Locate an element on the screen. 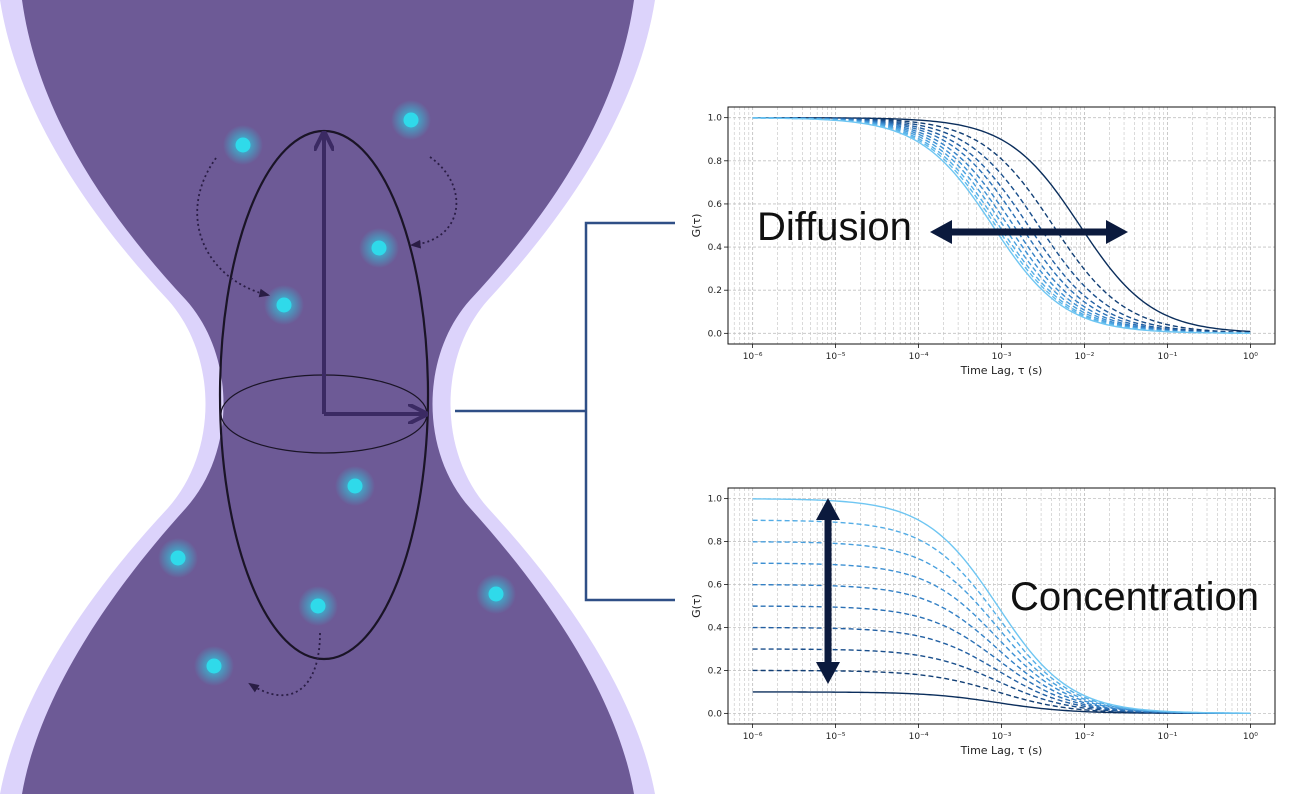 Image resolution: width=1296 pixels, height=794 pixels. bracket-connector is located at coordinates (565, 411).